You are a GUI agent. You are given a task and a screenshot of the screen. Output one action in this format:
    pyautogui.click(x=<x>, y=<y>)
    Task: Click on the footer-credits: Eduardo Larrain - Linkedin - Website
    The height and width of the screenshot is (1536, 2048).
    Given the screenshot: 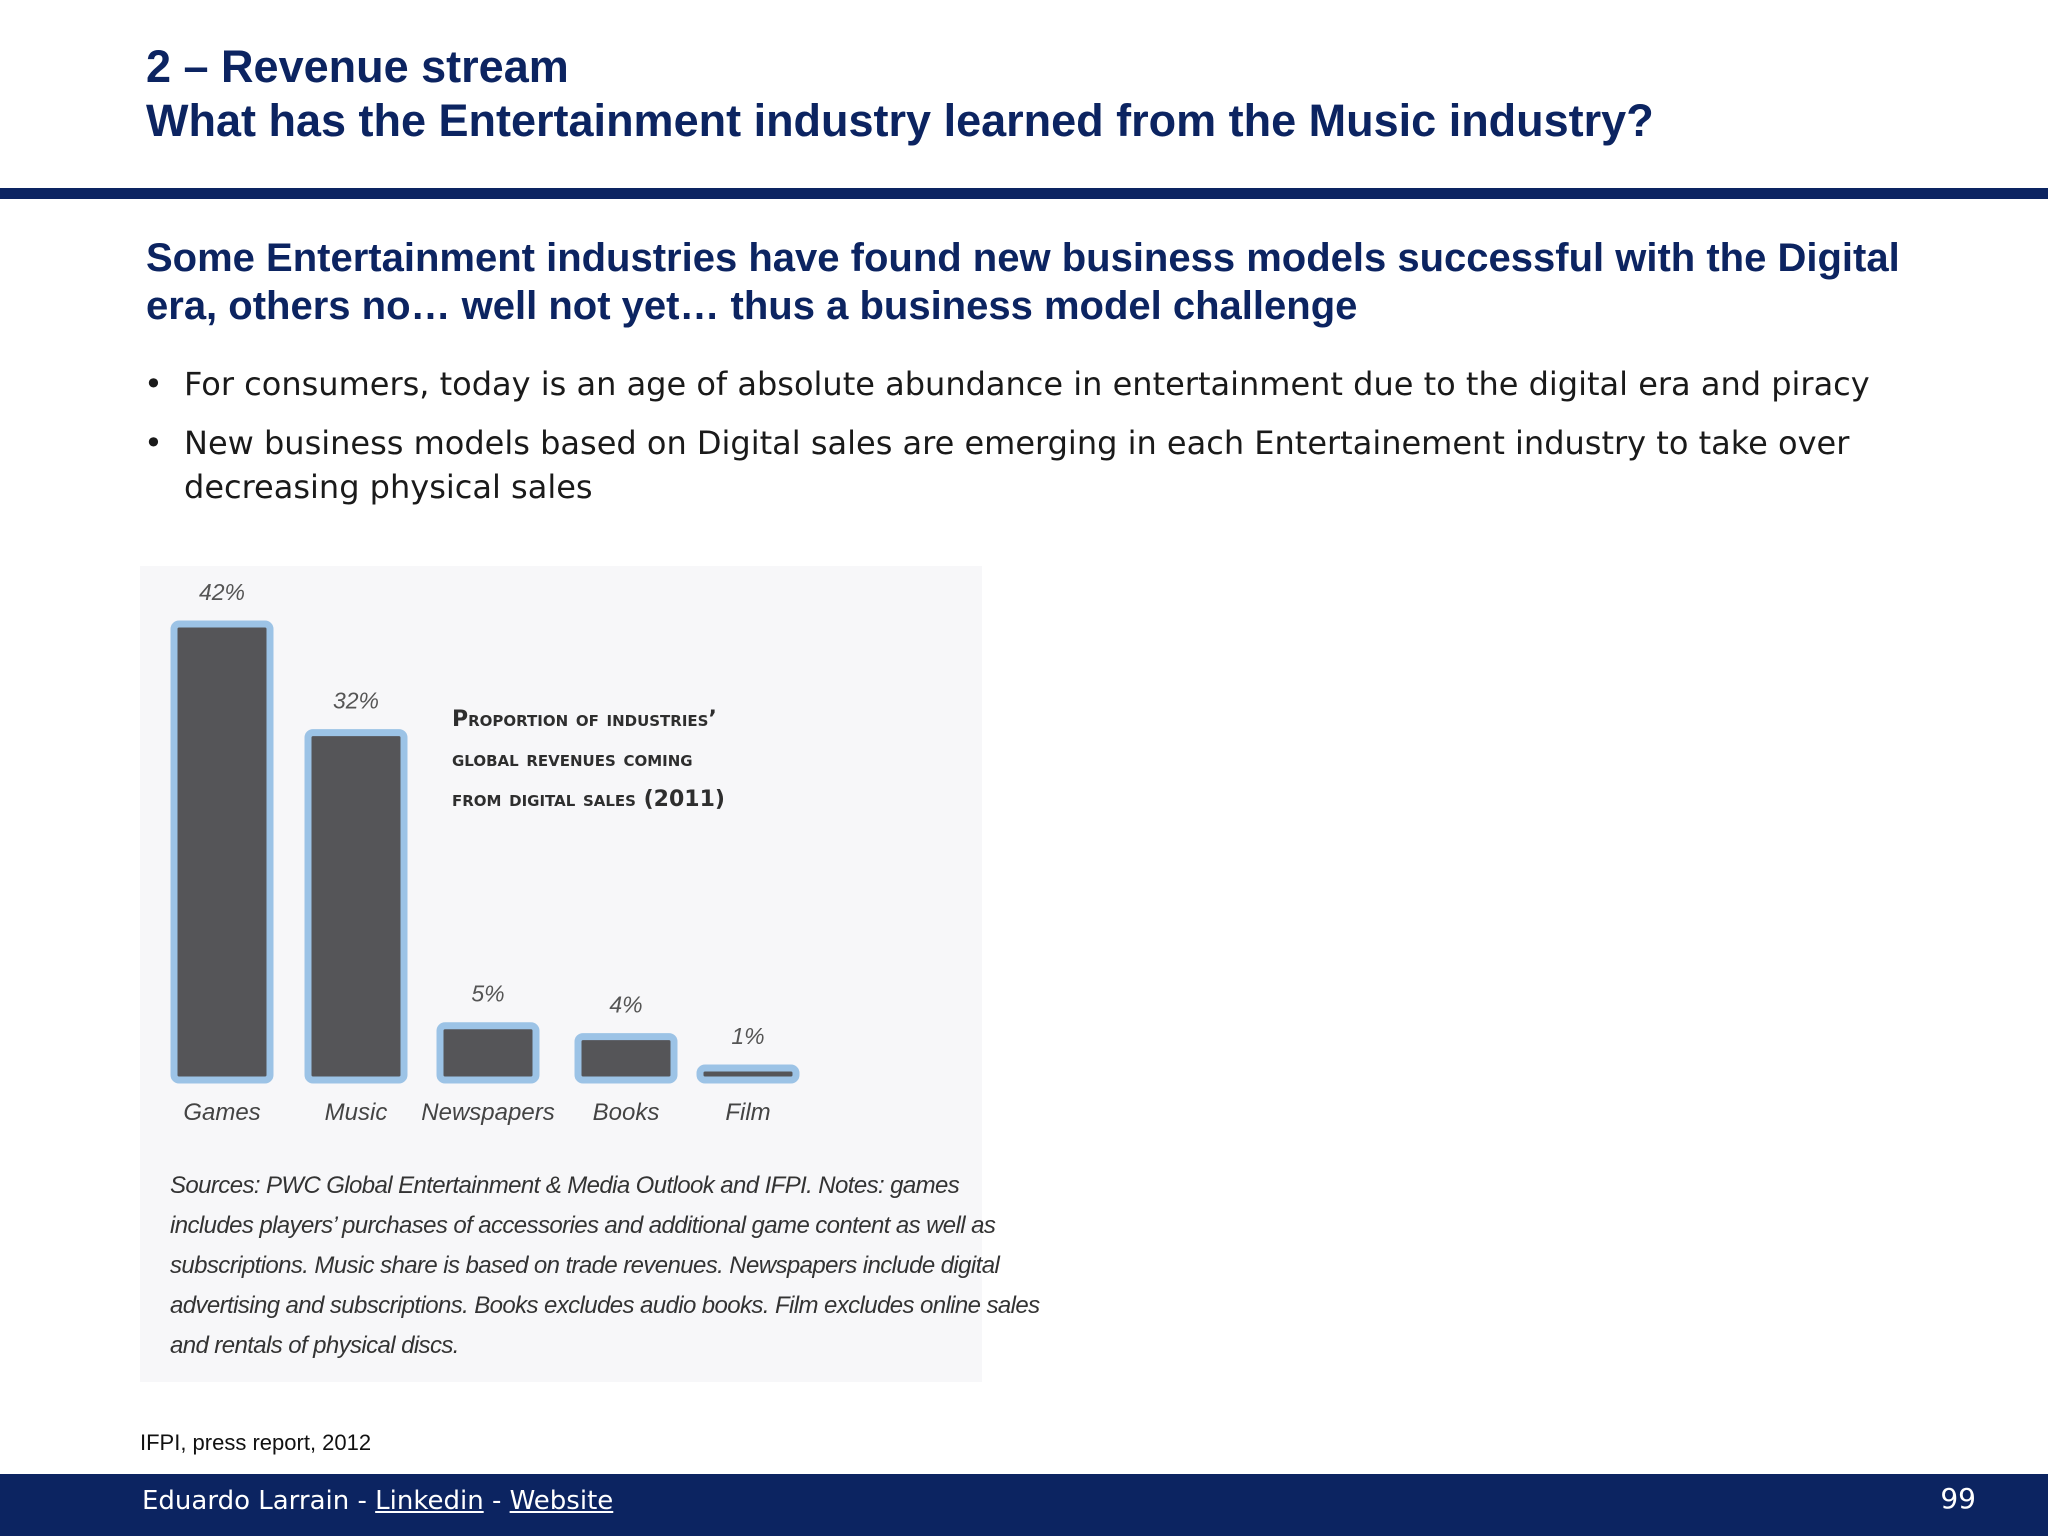 What is the action you would take?
    pyautogui.click(x=377, y=1501)
    